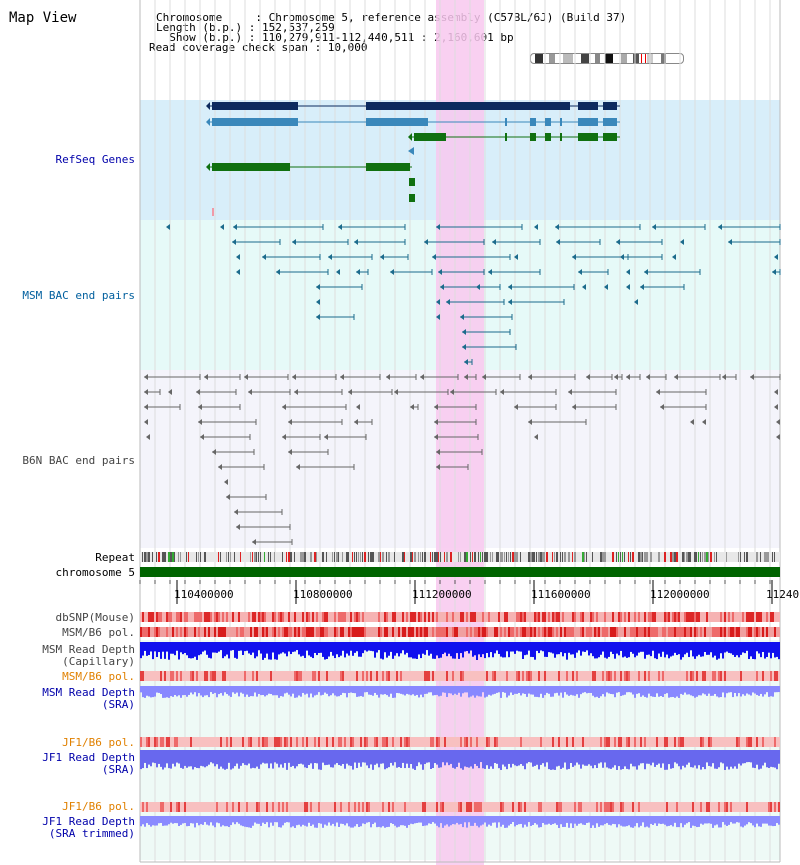 The width and height of the screenshot is (800, 865). Describe the element at coordinates (98, 632) in the screenshot. I see `label-msm-b6-pol-1: MSM/B6 pol.` at that location.